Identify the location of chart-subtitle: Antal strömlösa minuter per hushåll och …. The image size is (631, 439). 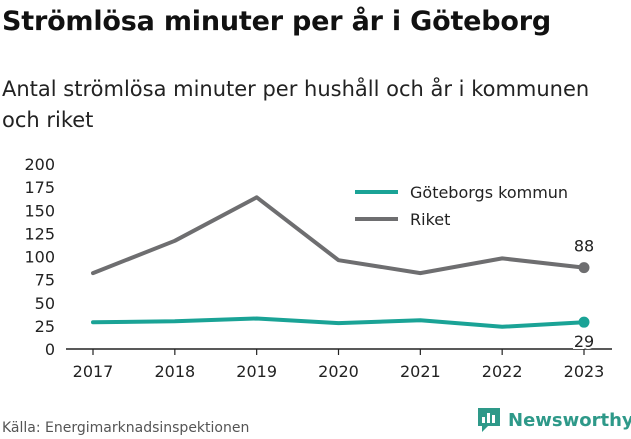
(296, 104).